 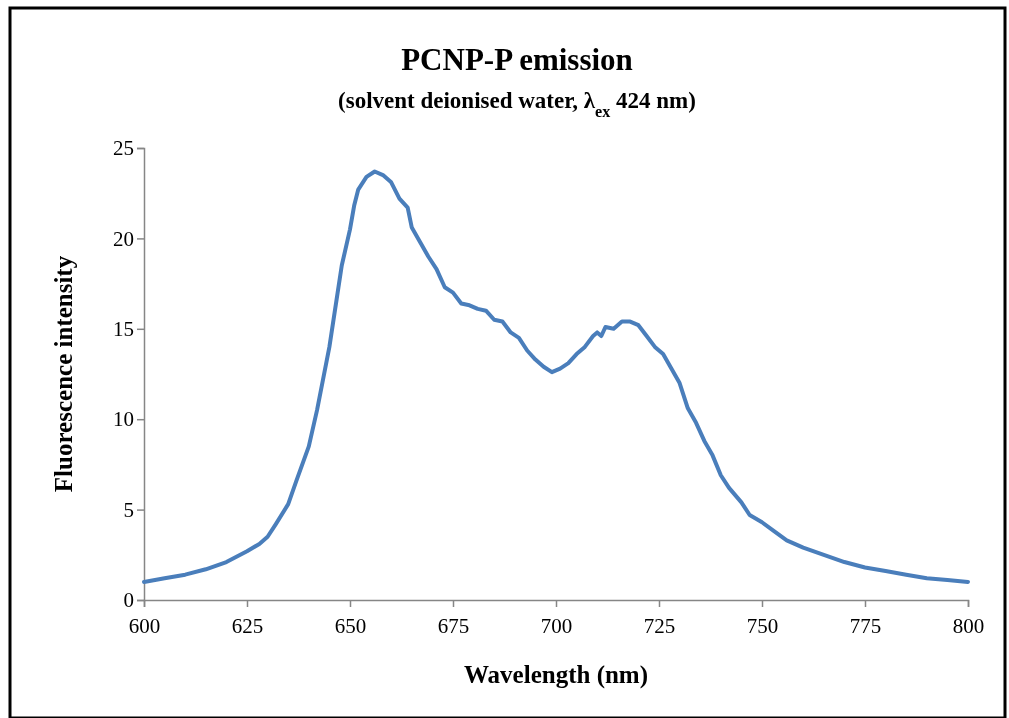 I want to click on x-tick-label: 775, so click(x=865, y=626).